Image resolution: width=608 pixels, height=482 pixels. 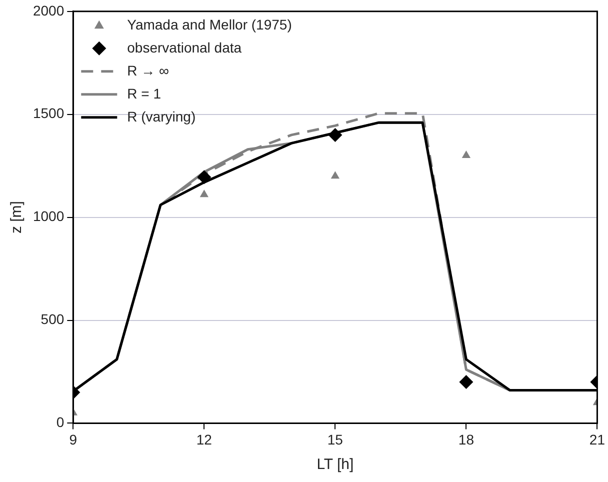 I want to click on x-tick-label: 21, so click(x=597, y=439).